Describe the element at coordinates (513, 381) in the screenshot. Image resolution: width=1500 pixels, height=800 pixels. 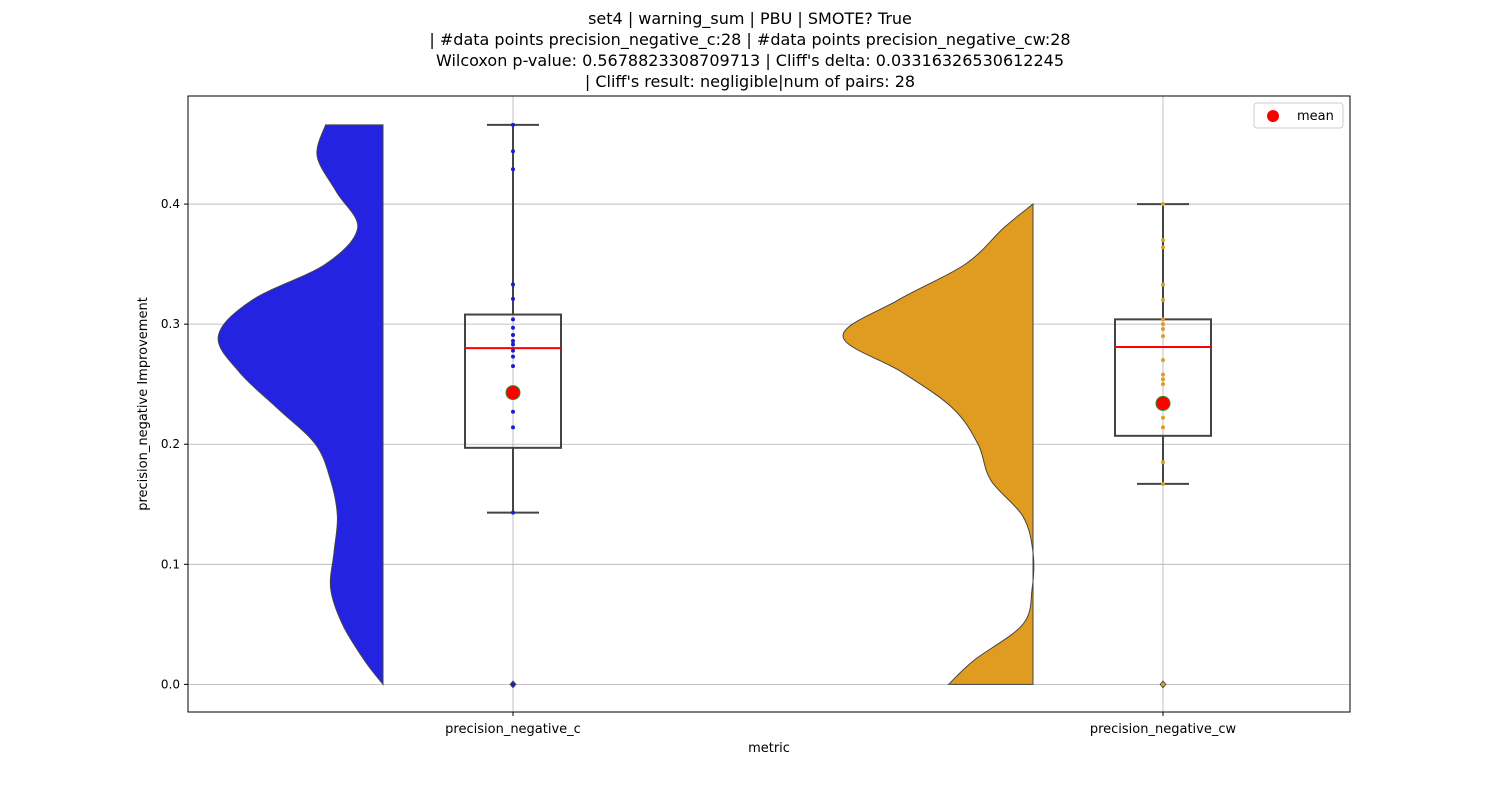
I see `box-precision_negative_c` at that location.